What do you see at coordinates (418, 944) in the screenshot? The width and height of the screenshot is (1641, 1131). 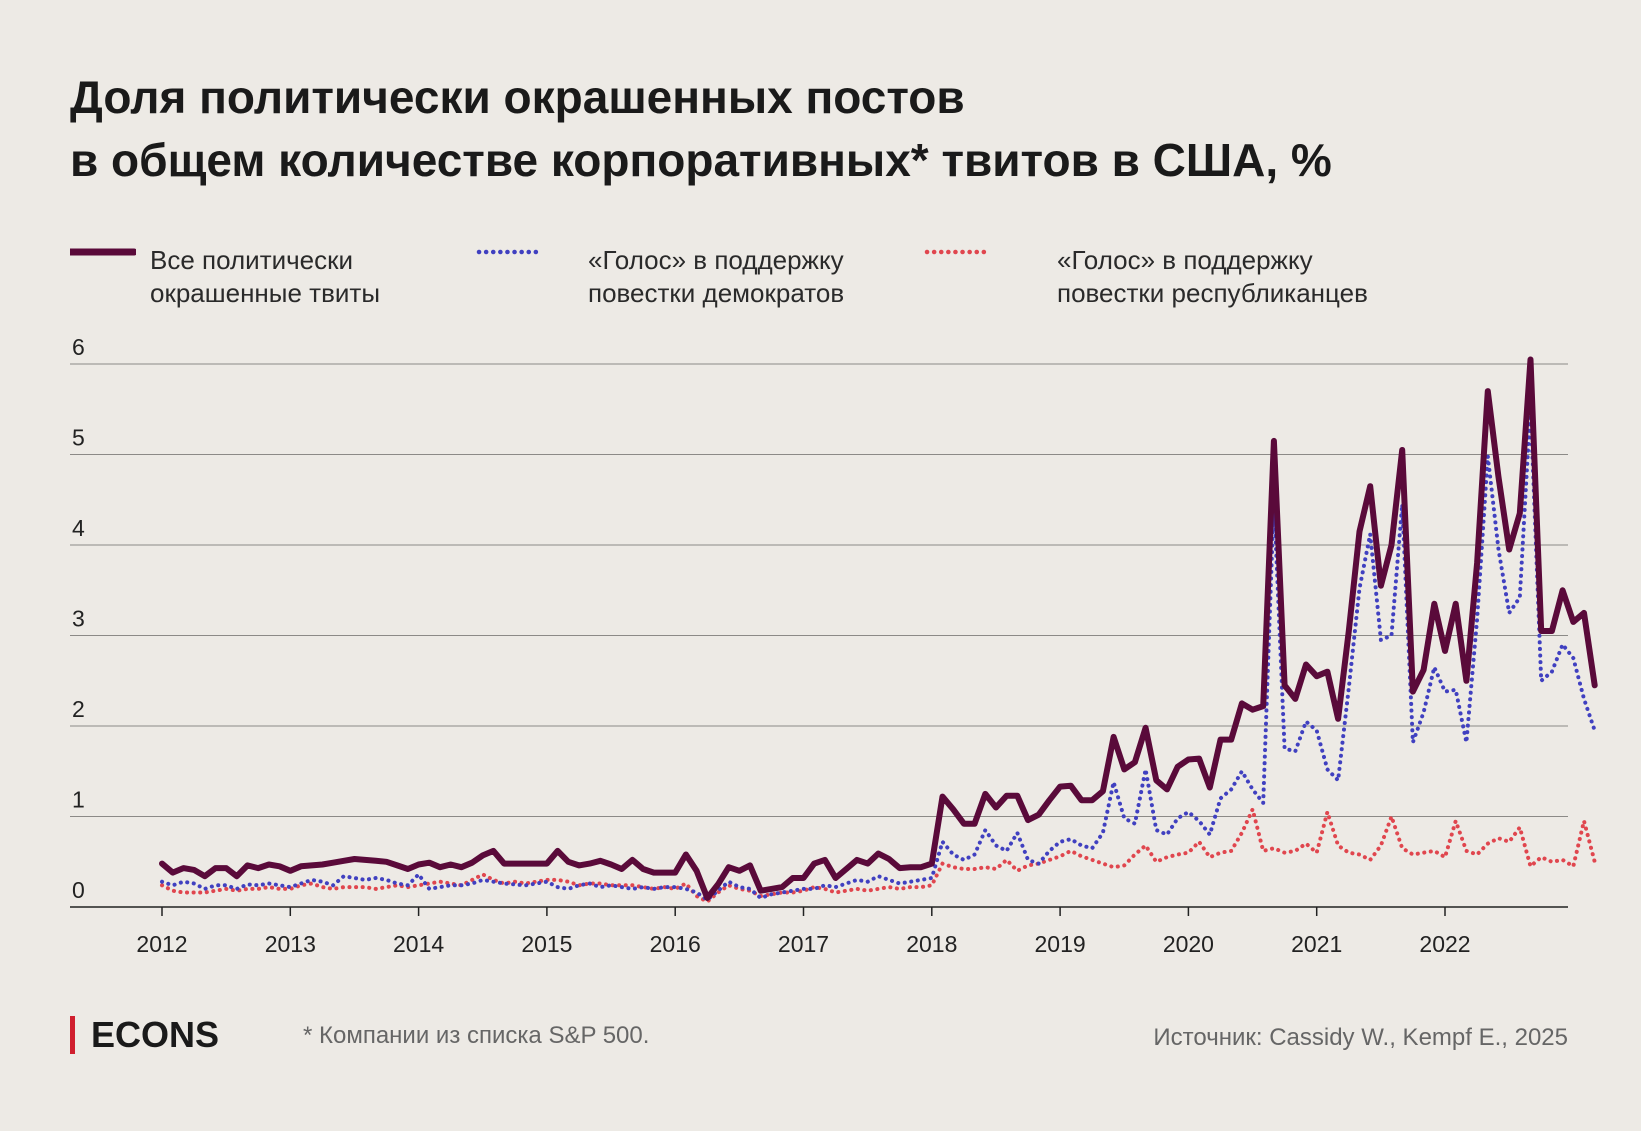 I see `x-tick-label: 2014` at bounding box center [418, 944].